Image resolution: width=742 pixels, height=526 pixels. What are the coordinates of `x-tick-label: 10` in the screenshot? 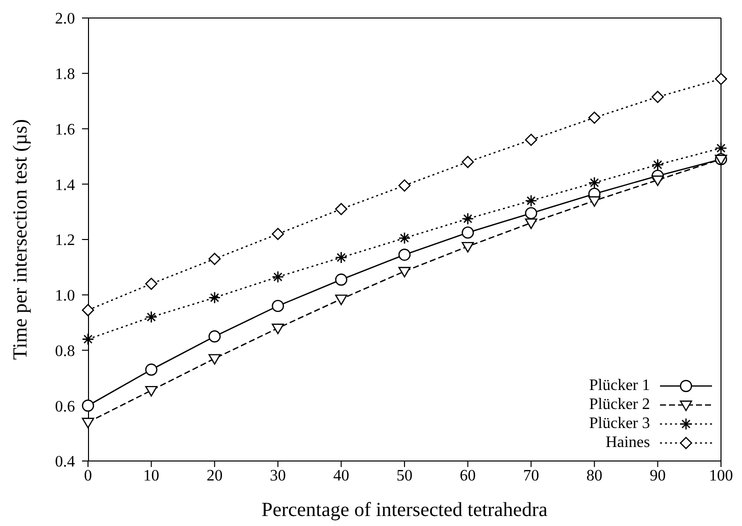 It's located at (151, 475).